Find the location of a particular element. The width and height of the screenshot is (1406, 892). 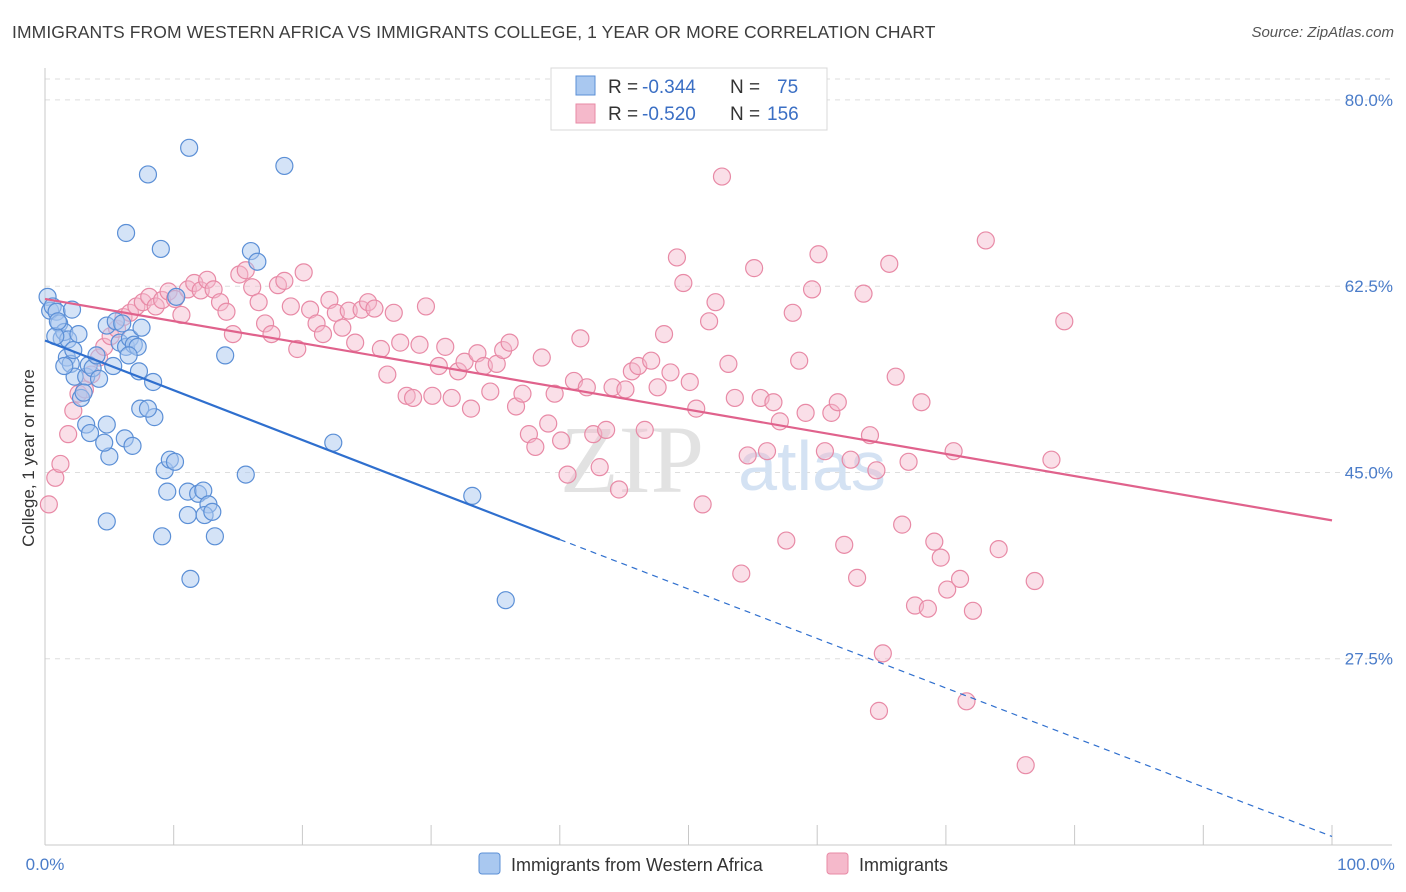

y-tick-label: 62.5% is located at coordinates (1369, 286).